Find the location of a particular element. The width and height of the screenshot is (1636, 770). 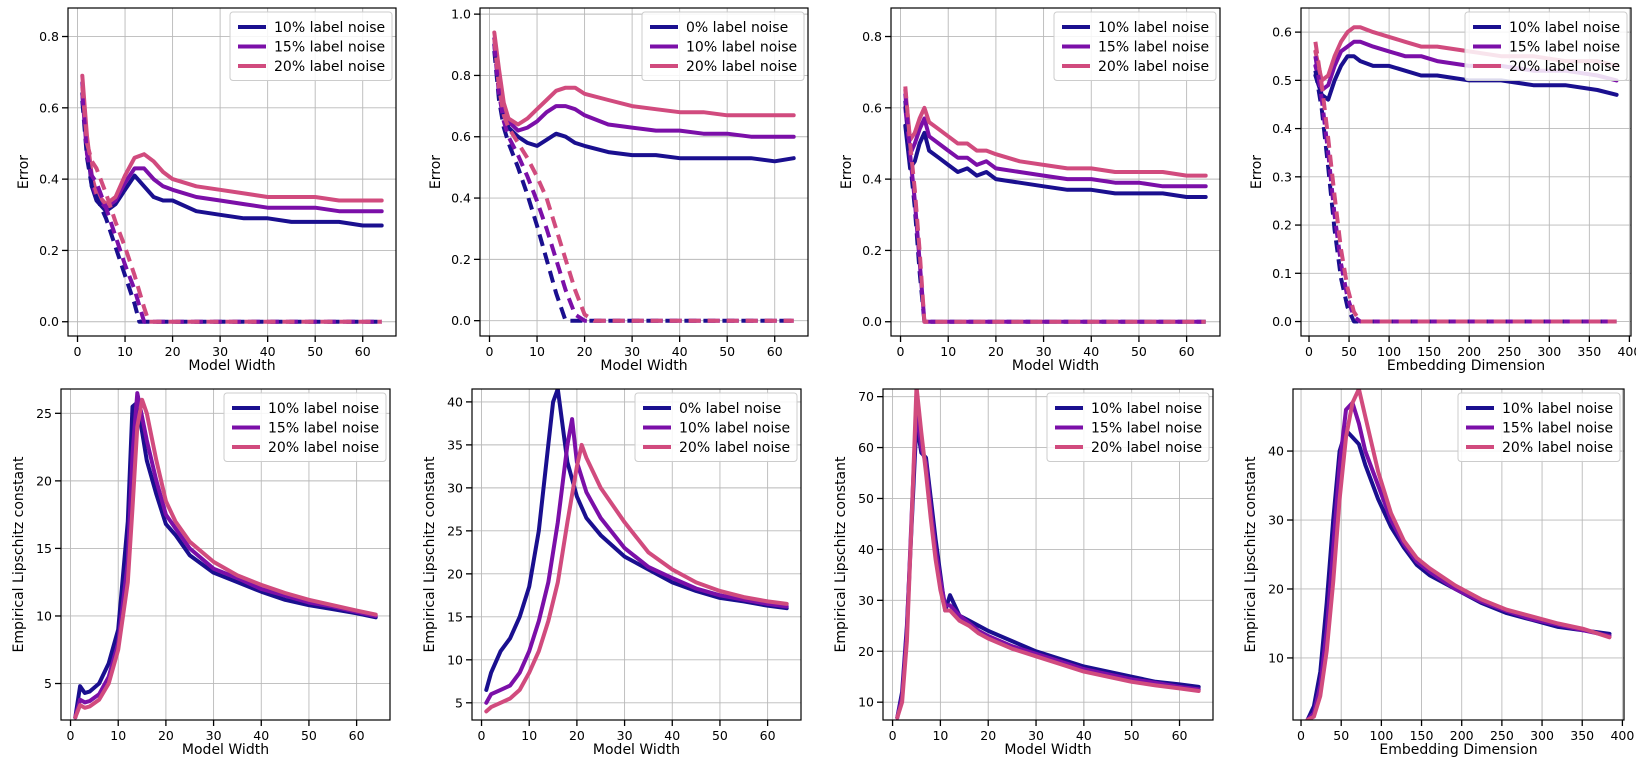

y-tick-label: 60 is located at coordinates (866, 447).